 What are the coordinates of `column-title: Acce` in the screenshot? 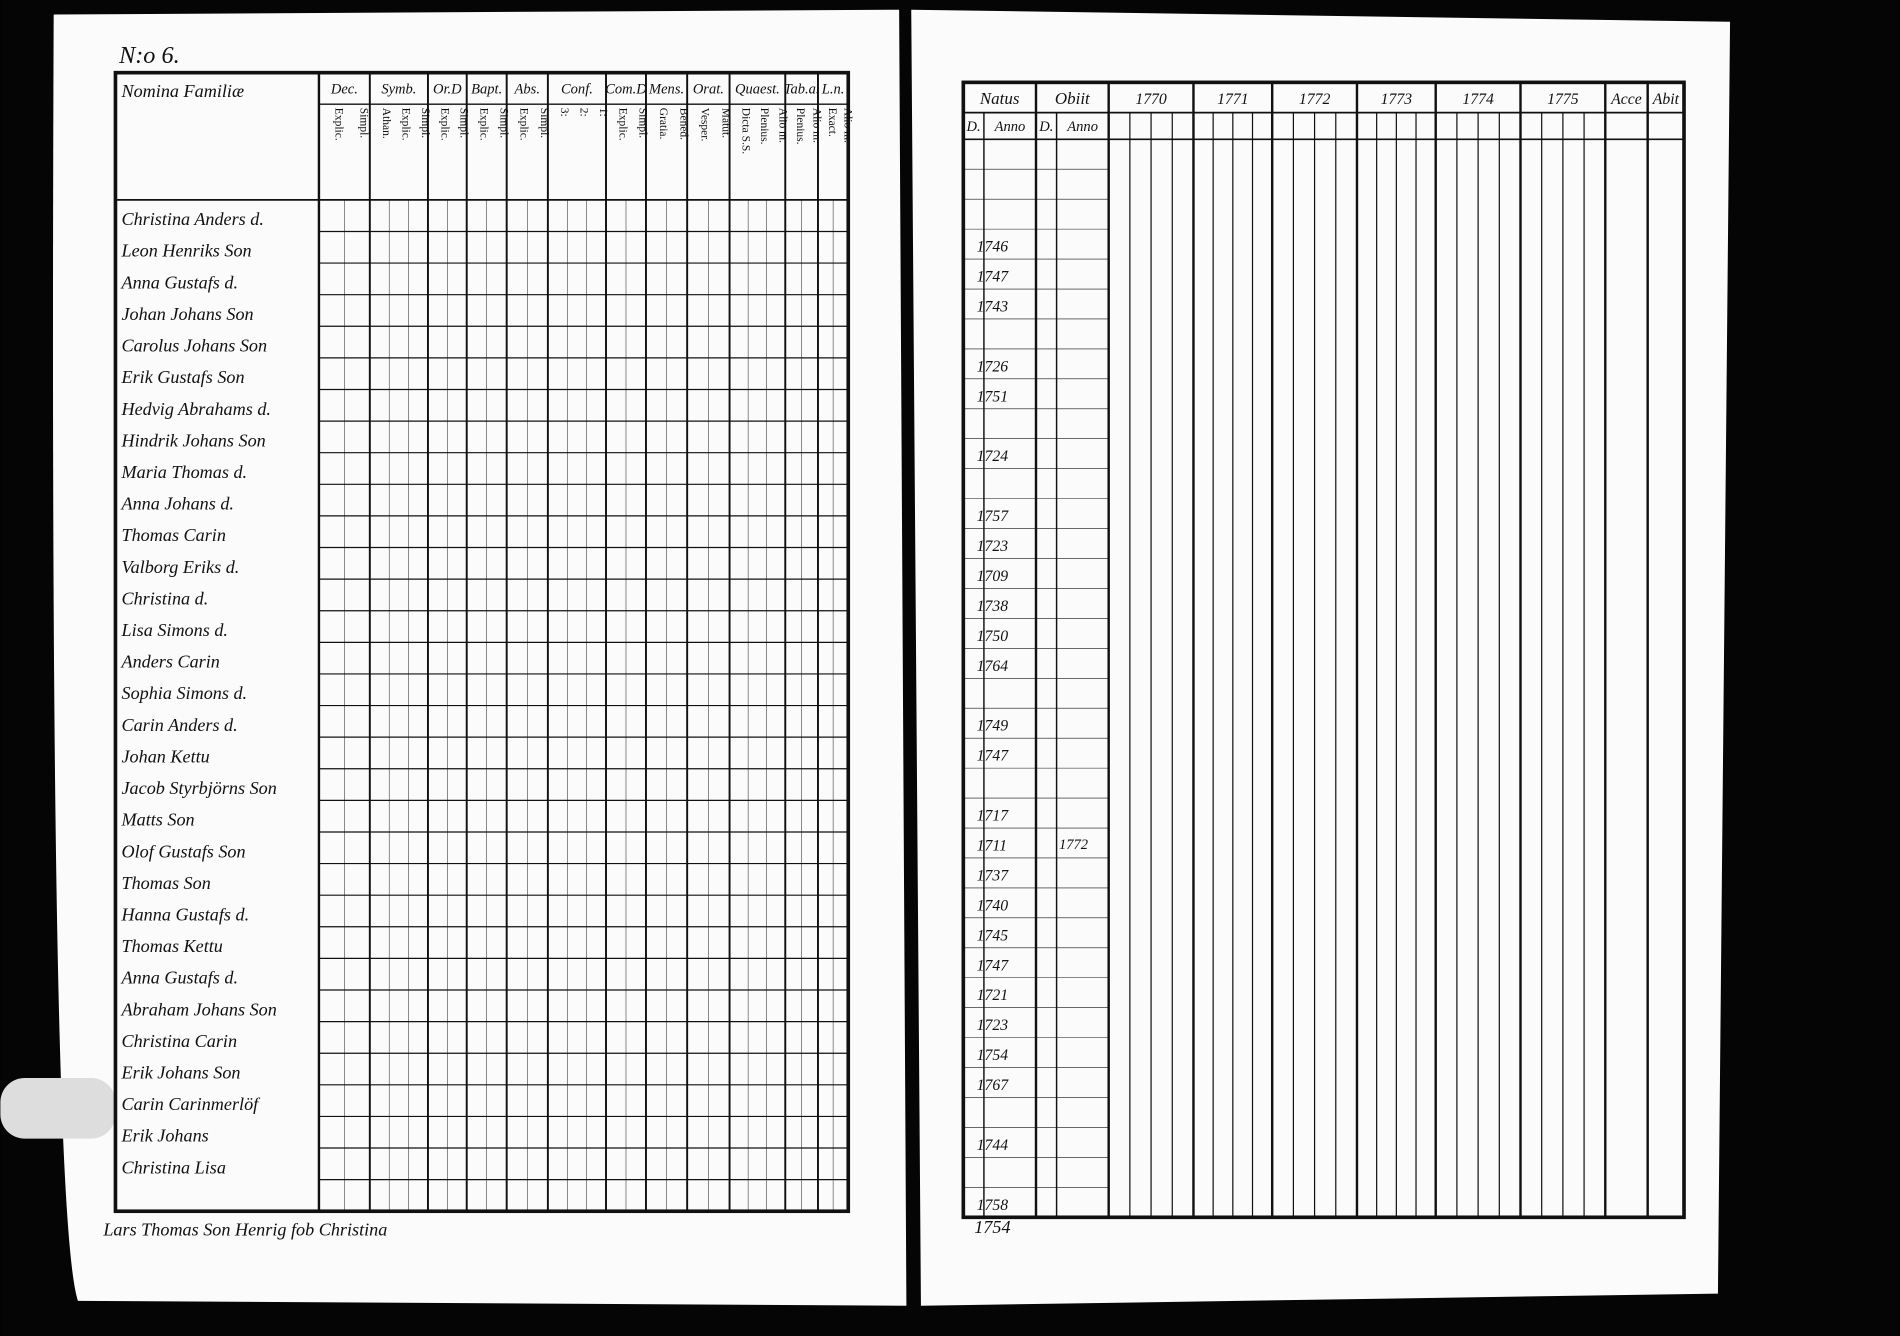 It's located at (1626, 99).